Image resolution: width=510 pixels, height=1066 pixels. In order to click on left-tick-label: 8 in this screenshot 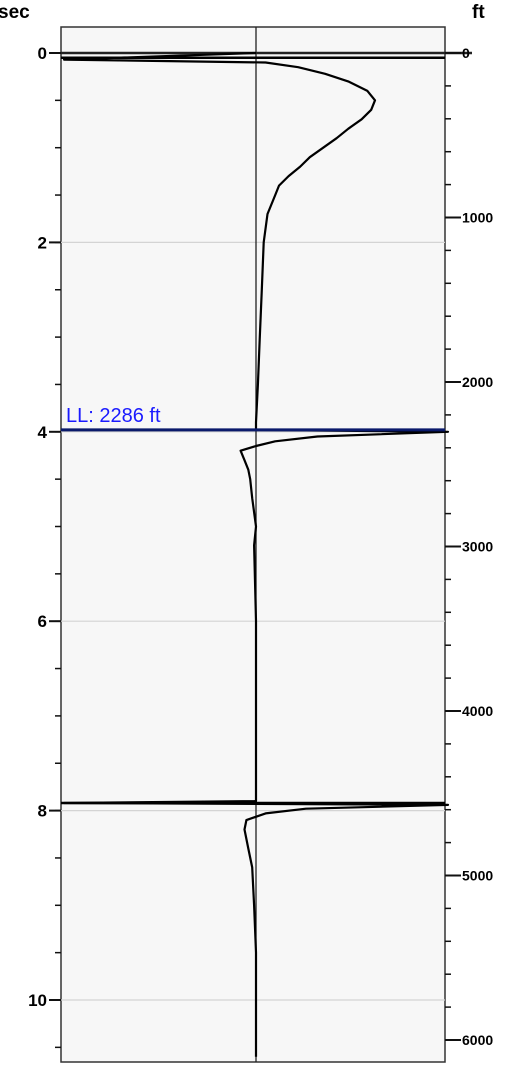, I will do `click(42, 811)`.